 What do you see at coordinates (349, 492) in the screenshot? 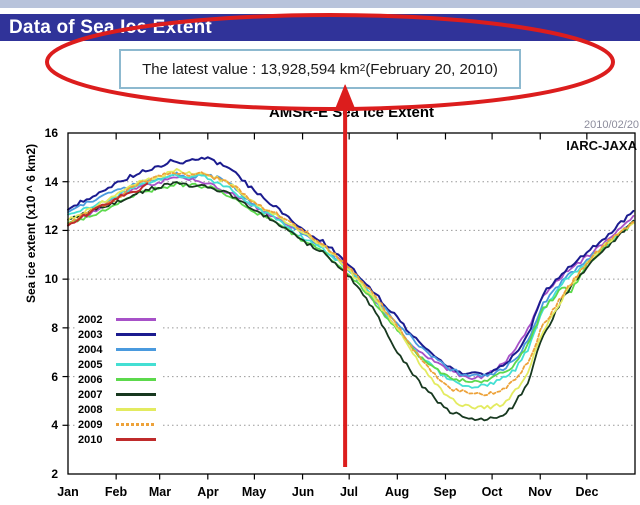
I see `x-tick-jul: Jul` at bounding box center [349, 492].